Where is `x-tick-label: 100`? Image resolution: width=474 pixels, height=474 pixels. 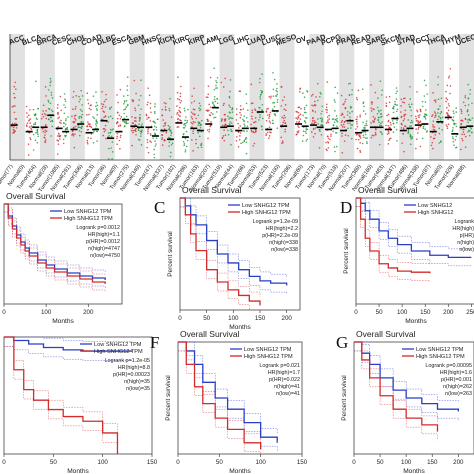 x-tick-label: 100 is located at coordinates (406, 462).